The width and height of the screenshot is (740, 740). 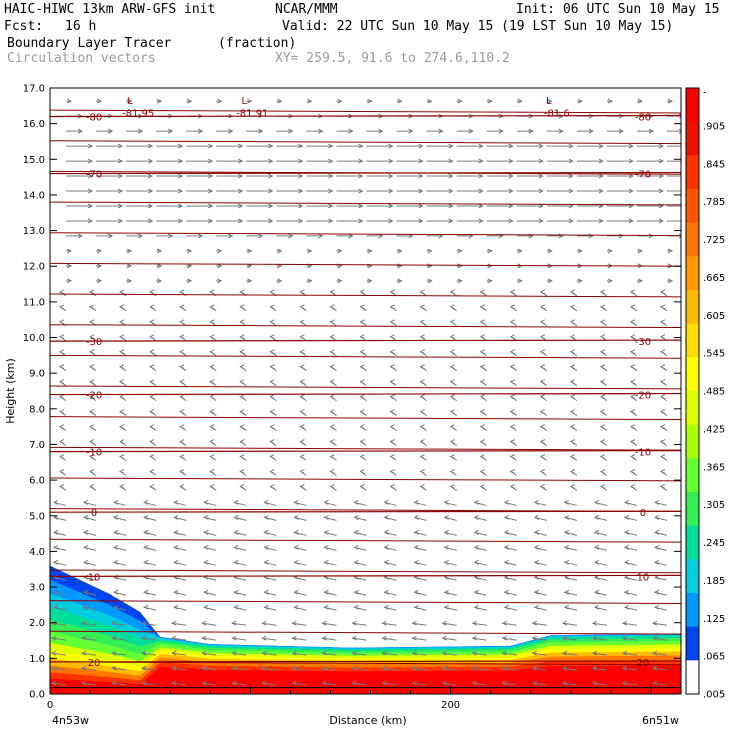 I want to click on isotherm-label: -70, so click(x=94, y=175).